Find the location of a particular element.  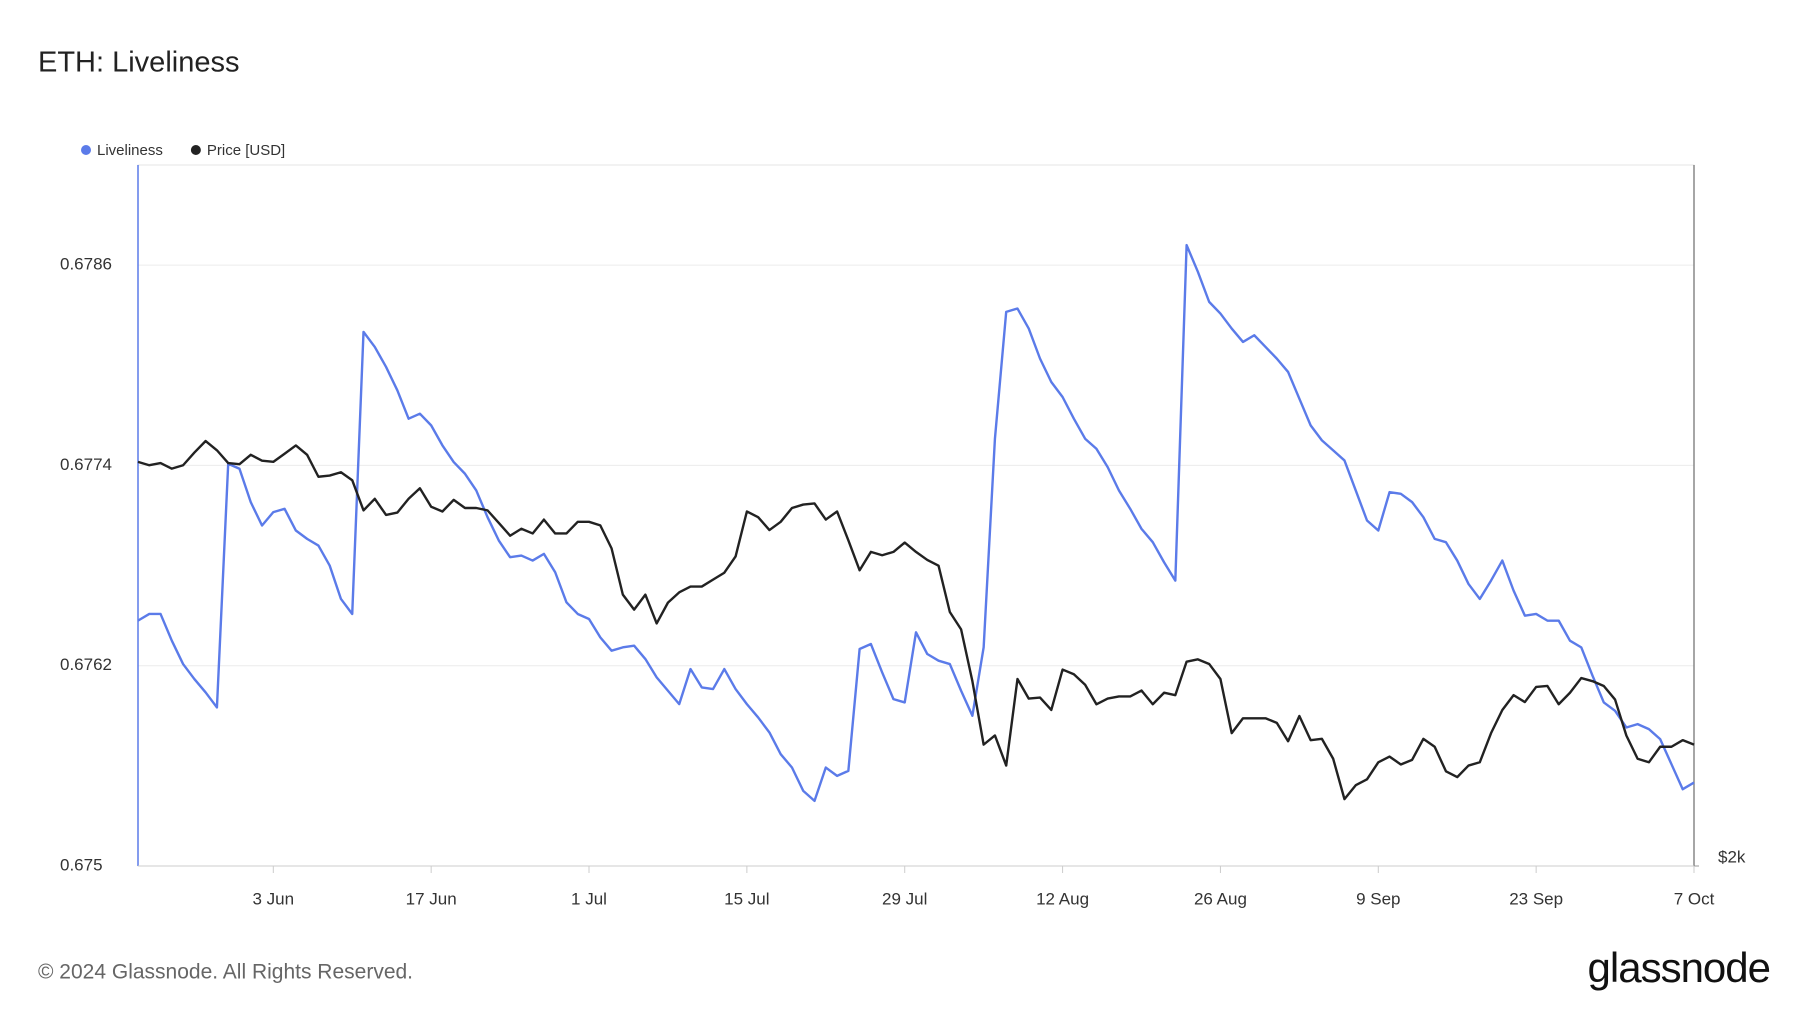

y-tick-label: 0.6774 is located at coordinates (86, 464).